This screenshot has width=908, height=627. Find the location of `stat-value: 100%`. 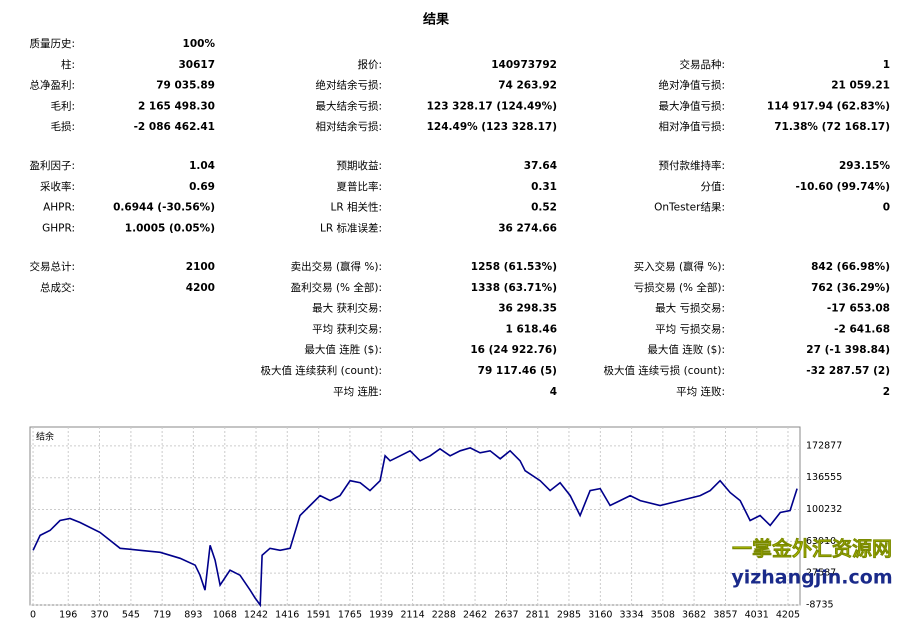

stat-value: 100% is located at coordinates (199, 44).